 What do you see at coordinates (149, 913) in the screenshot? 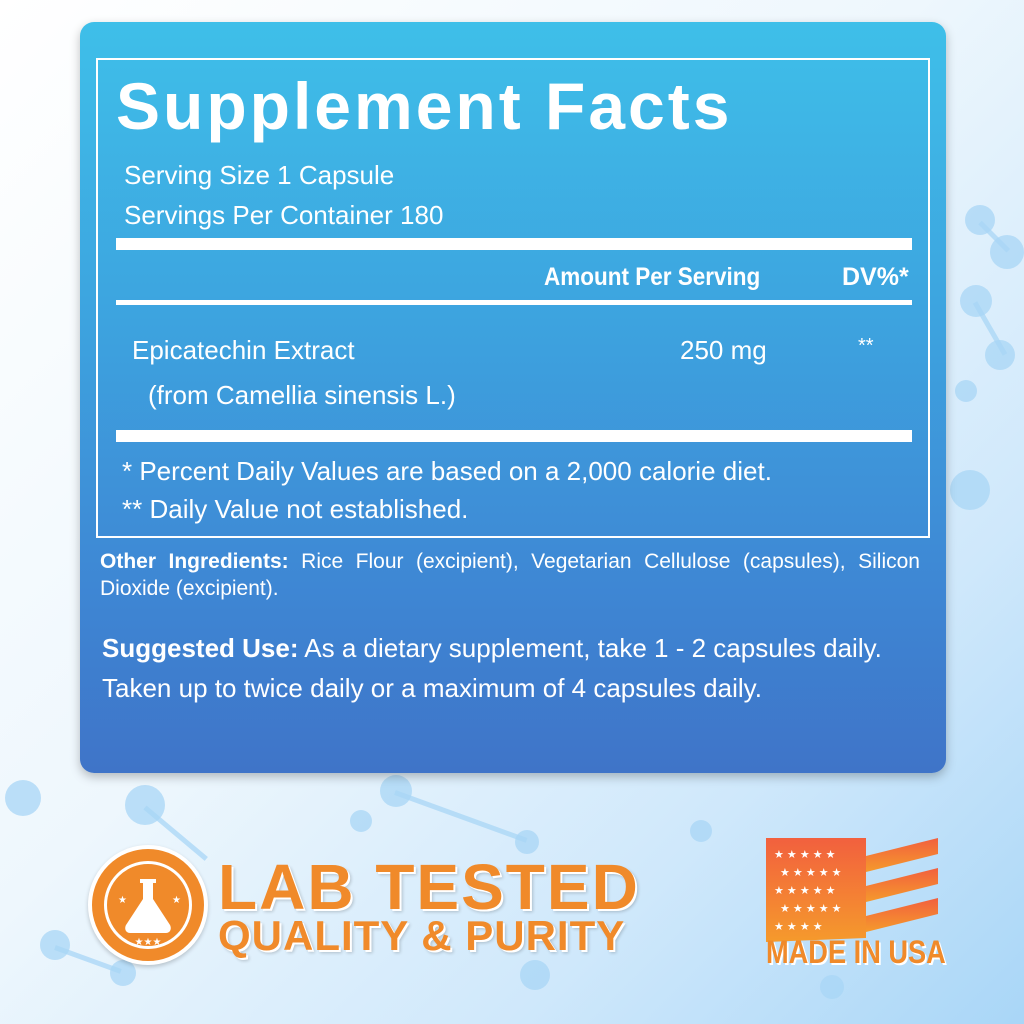
I see `flask-icon: ★★★ ★ ★` at bounding box center [149, 913].